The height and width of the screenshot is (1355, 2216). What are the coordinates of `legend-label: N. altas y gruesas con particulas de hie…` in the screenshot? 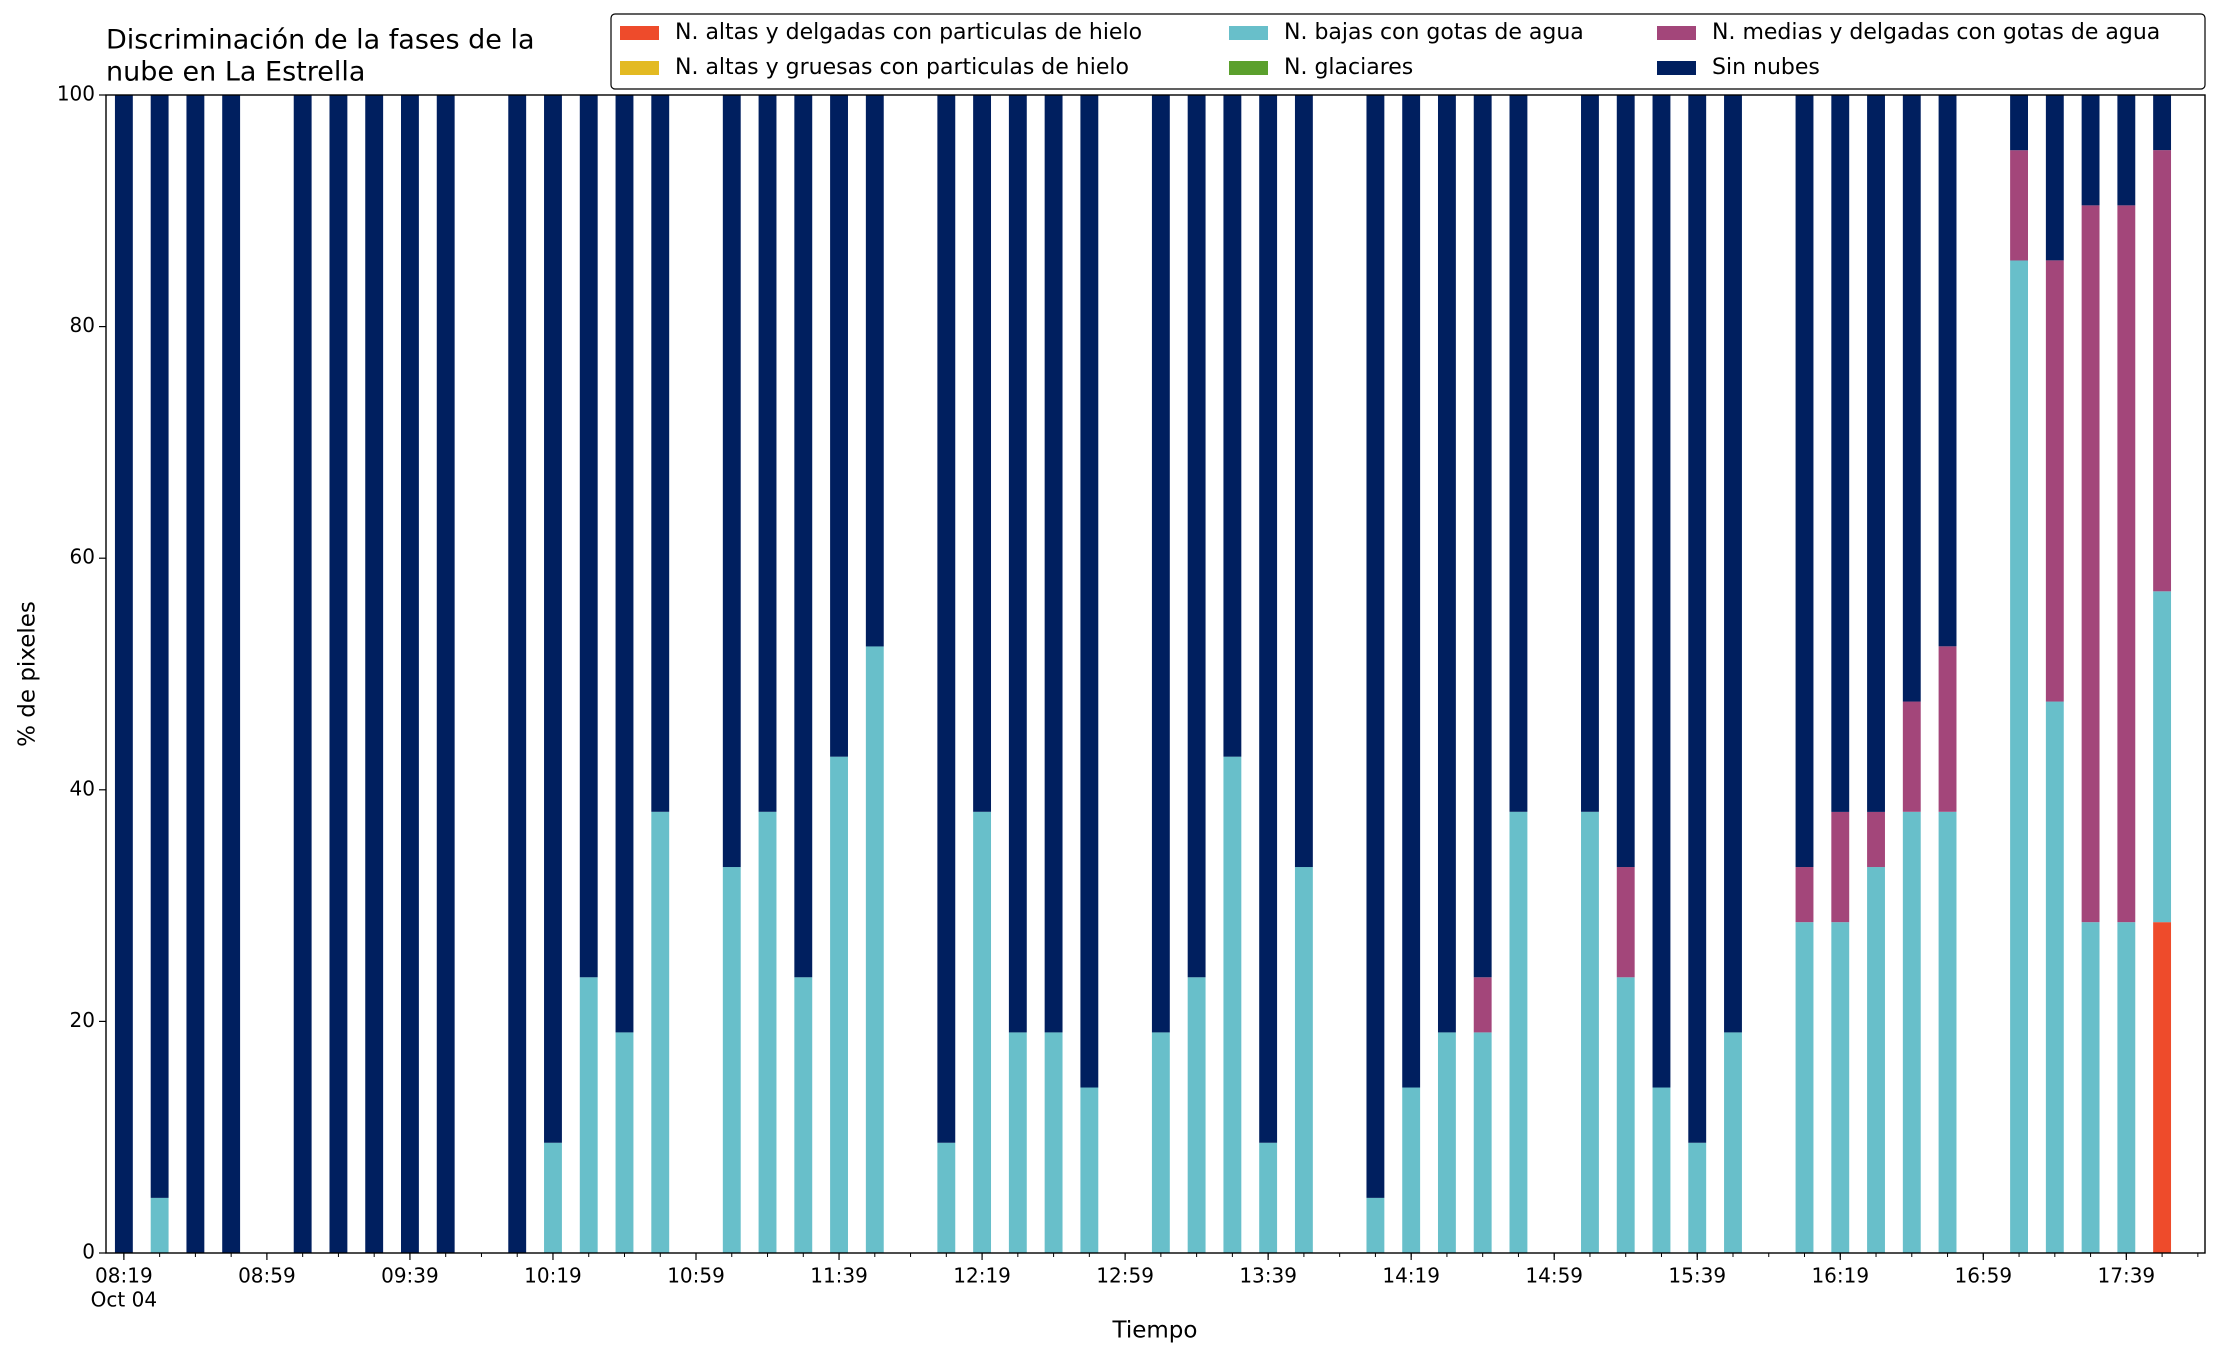 It's located at (902, 67).